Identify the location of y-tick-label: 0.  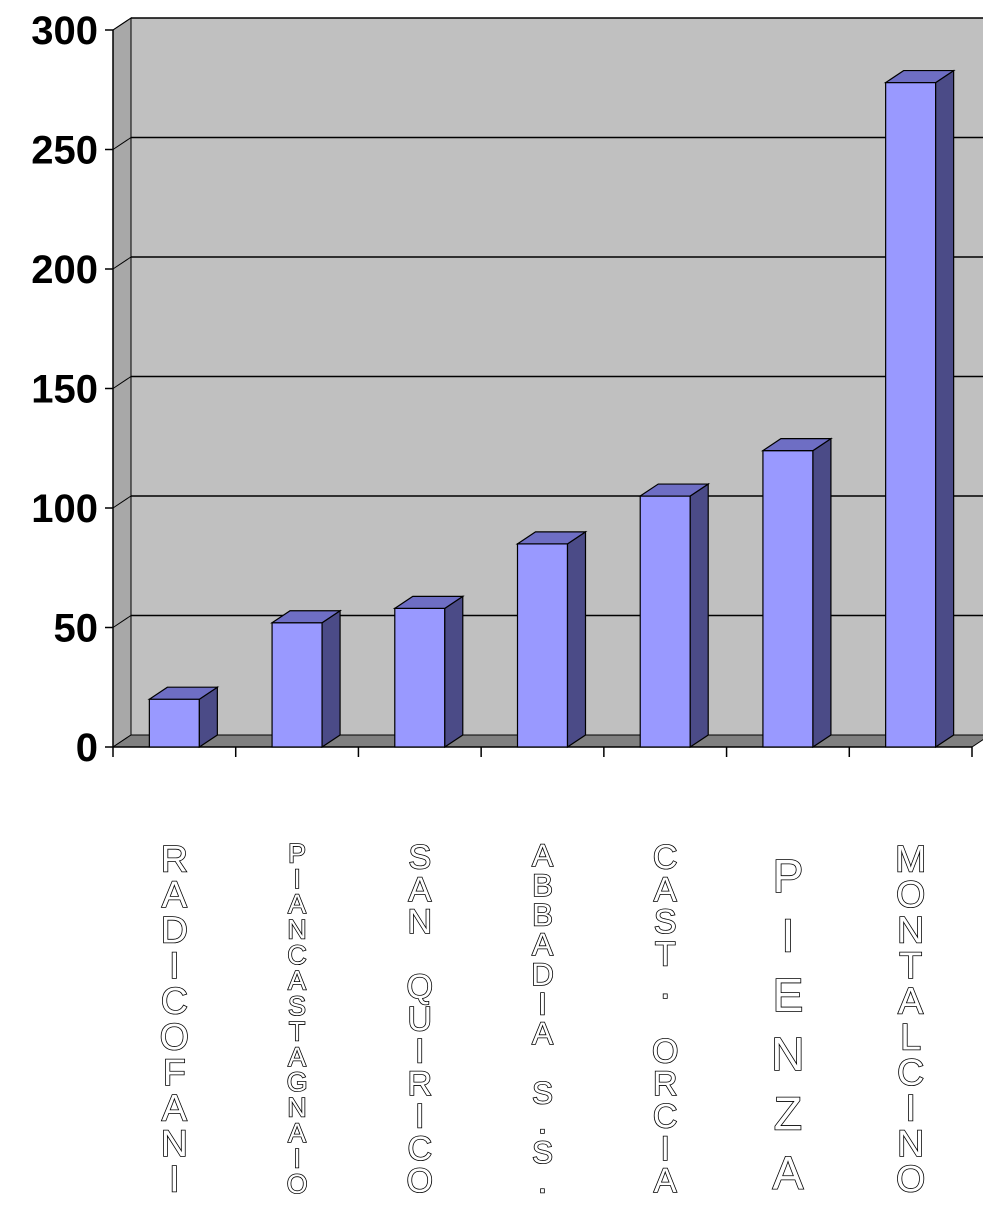
(87, 748).